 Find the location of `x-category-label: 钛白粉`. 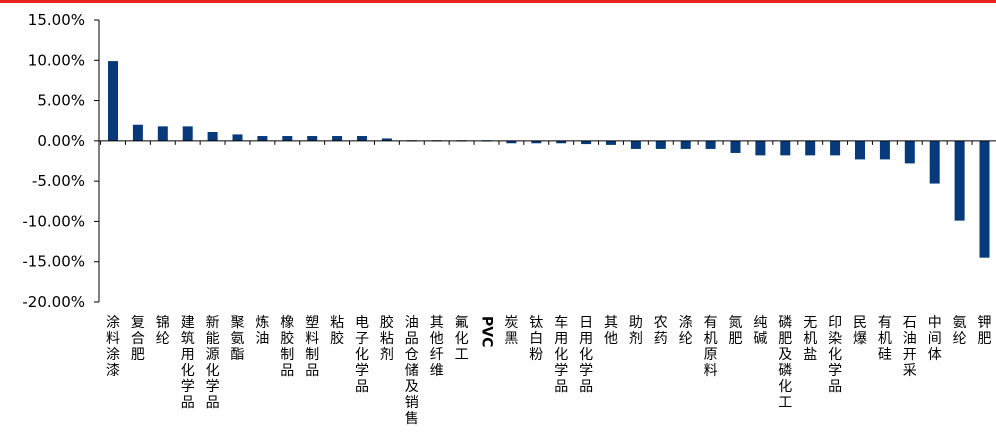

x-category-label: 钛白粉 is located at coordinates (536, 339).